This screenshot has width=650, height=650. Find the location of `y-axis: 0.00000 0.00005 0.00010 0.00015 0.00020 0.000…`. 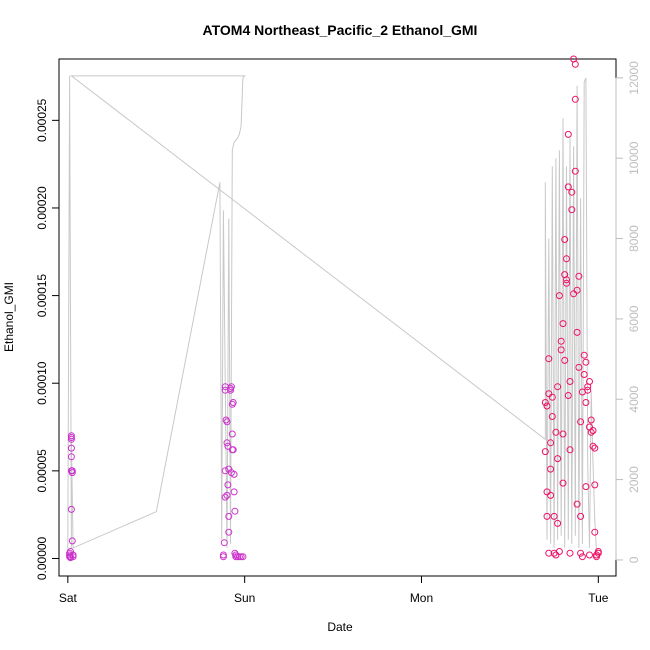

y-axis: 0.00000 0.00005 0.00010 0.00015 0.00020 0.000… is located at coordinates (47, 339).